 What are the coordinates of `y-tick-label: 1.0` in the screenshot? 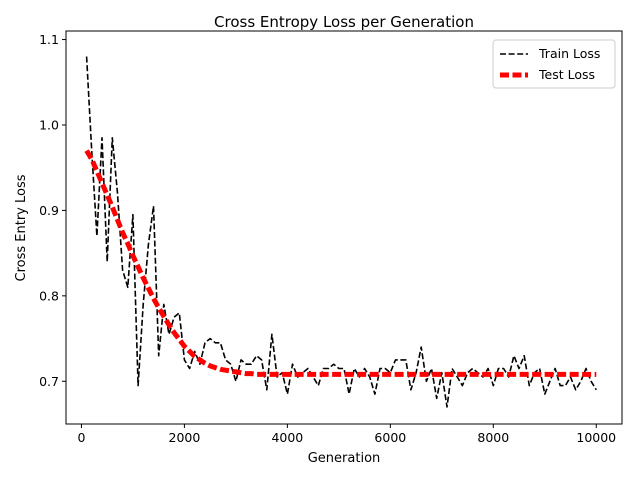 It's located at (49, 124).